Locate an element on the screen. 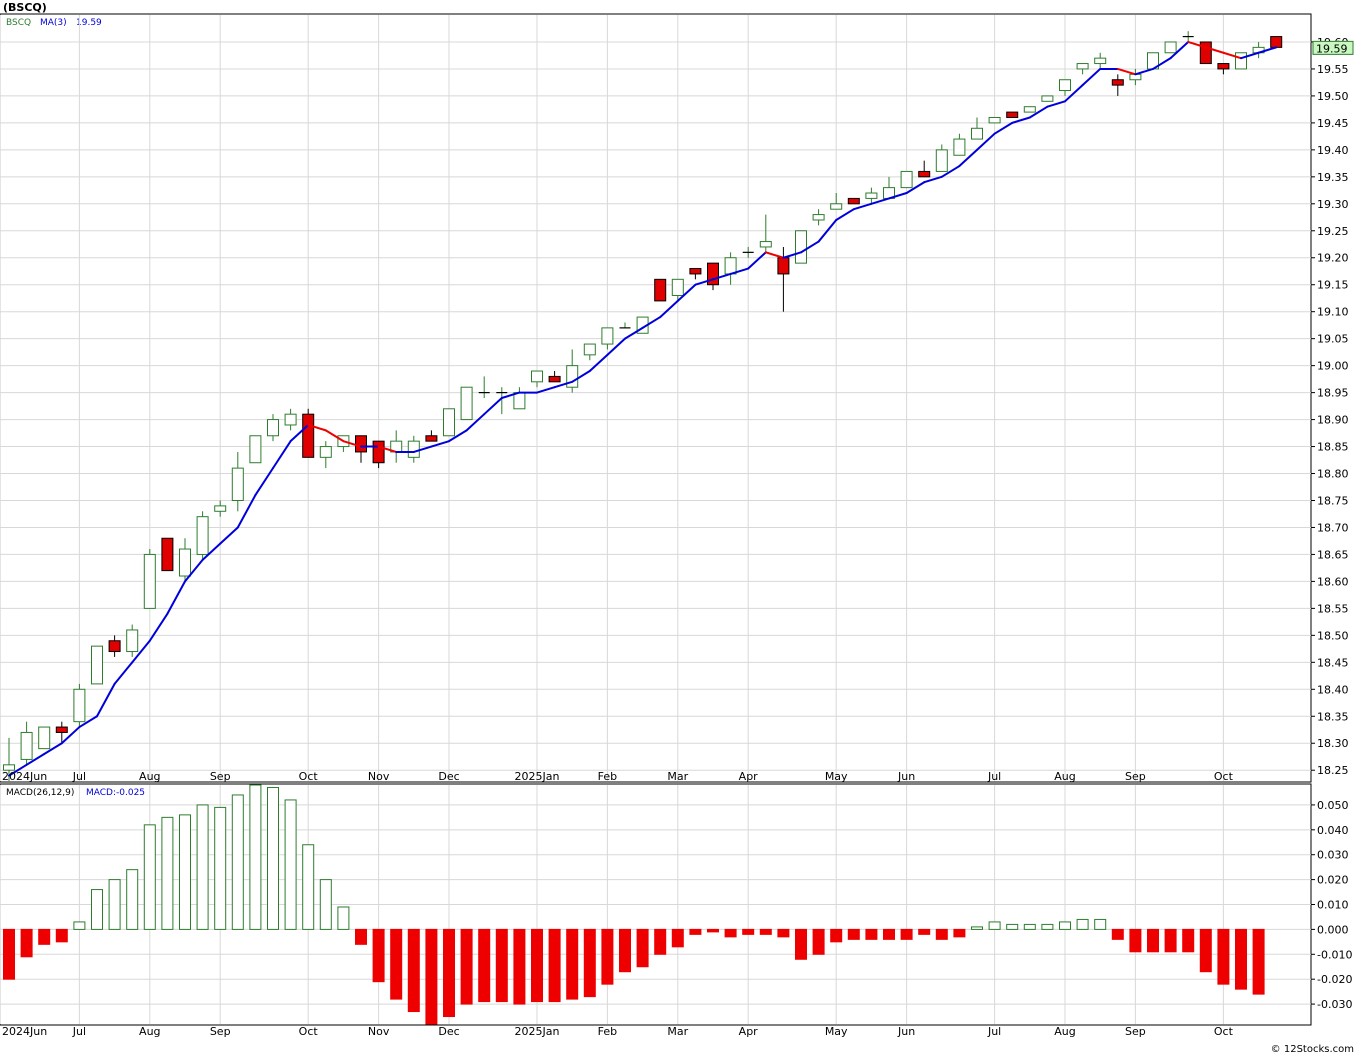  macd-xtick-label: 2024Jun is located at coordinates (24, 1031).